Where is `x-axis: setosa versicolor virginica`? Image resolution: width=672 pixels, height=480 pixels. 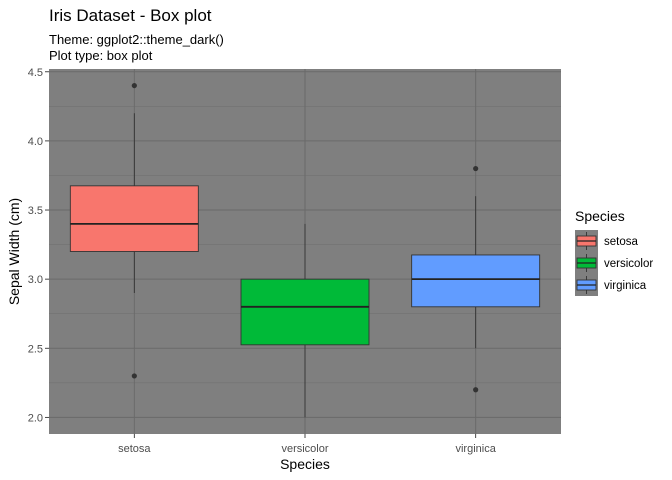
x-axis: setosa versicolor virginica is located at coordinates (307, 444).